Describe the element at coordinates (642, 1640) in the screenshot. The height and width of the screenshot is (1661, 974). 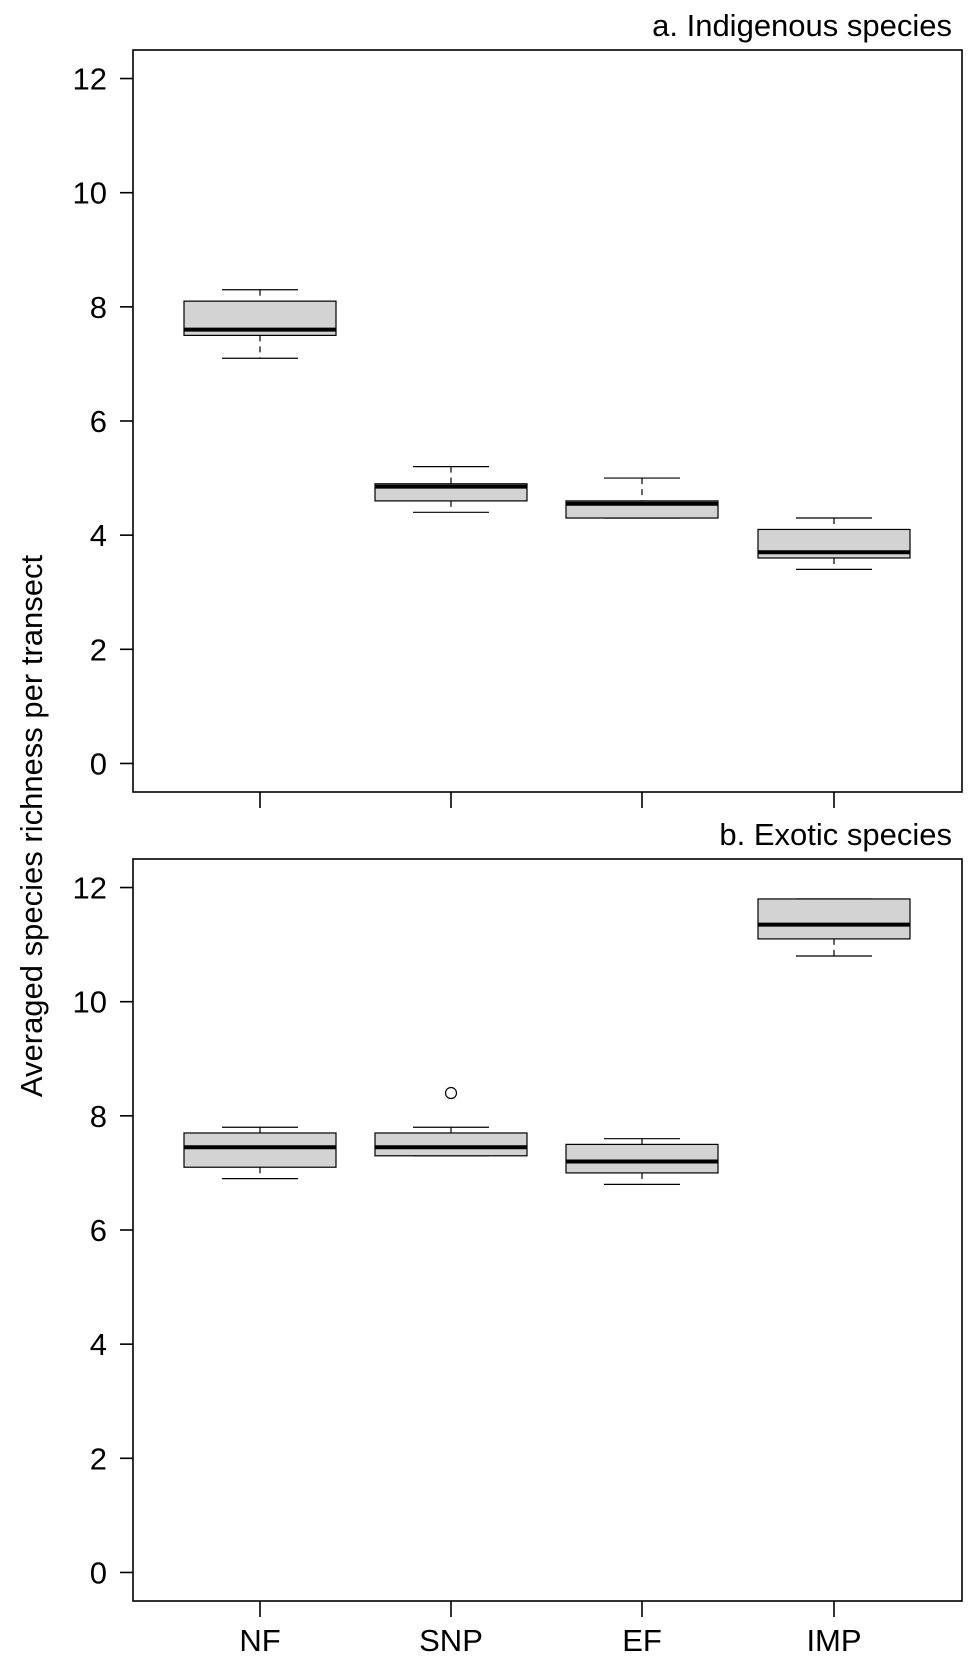
I see `x-tick-label: EF` at that location.